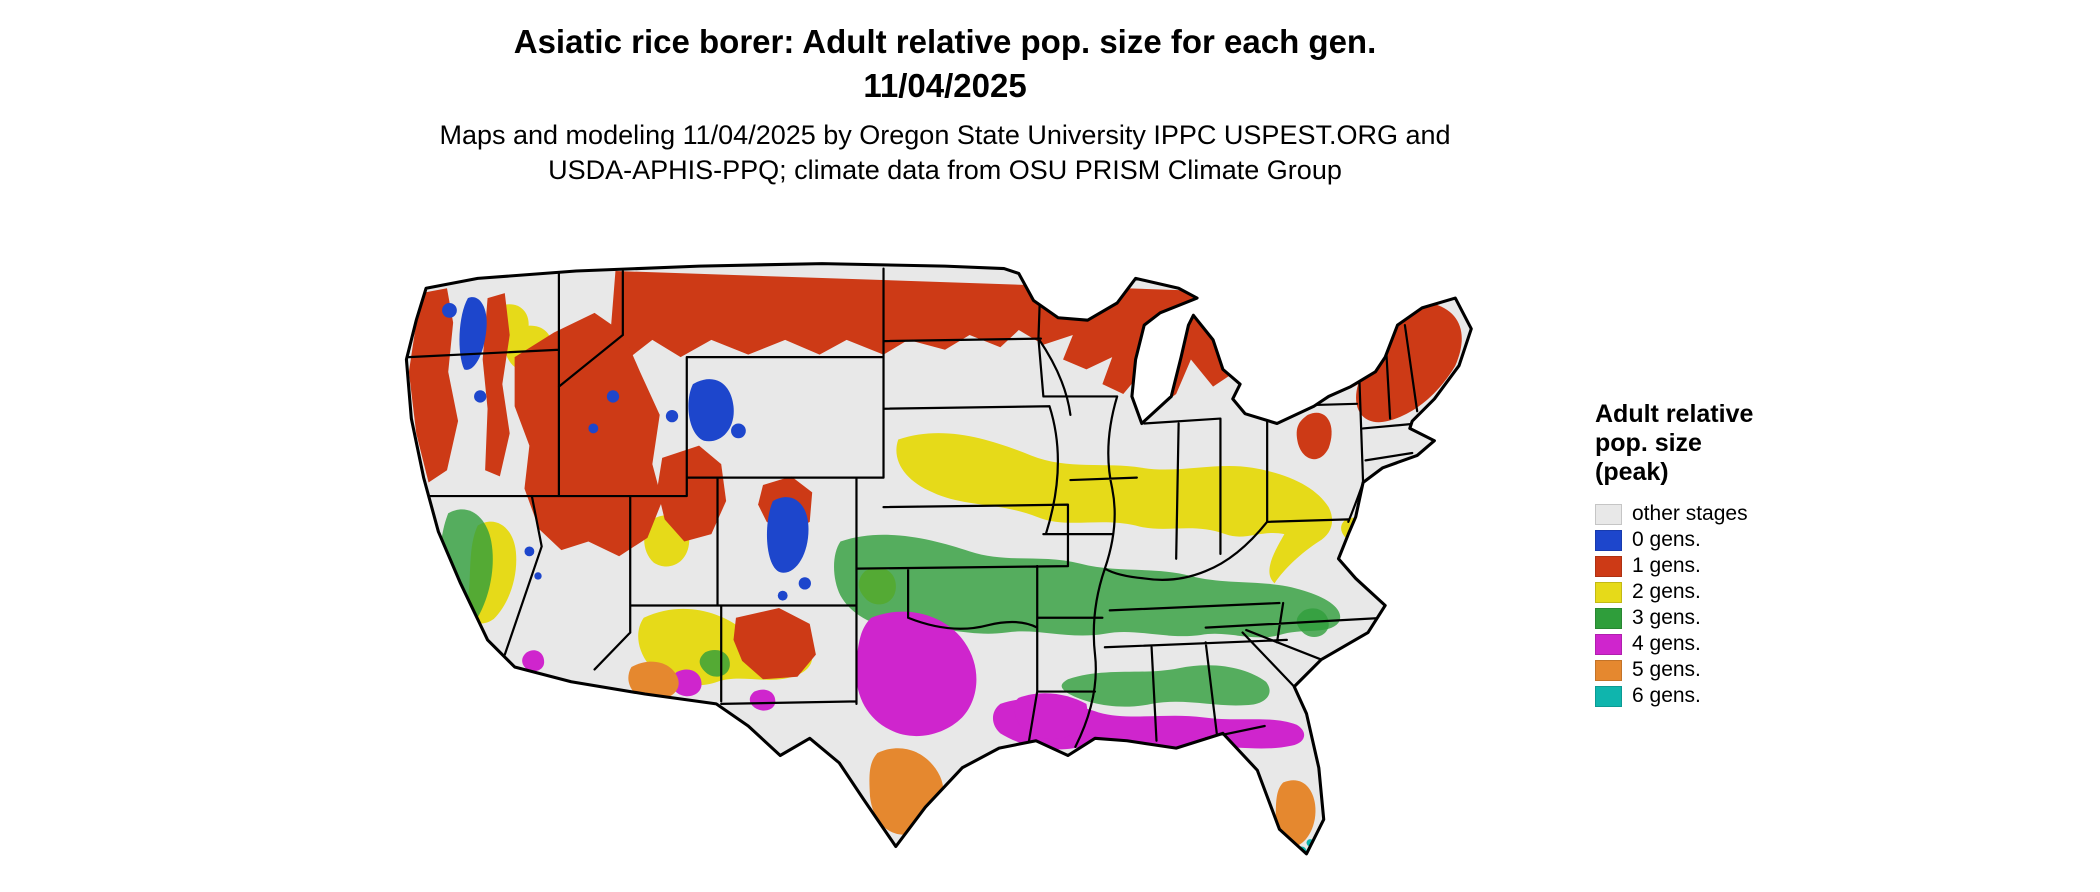 The image size is (2100, 892). I want to click on legend-item-label: 1 gens., so click(1666, 565).